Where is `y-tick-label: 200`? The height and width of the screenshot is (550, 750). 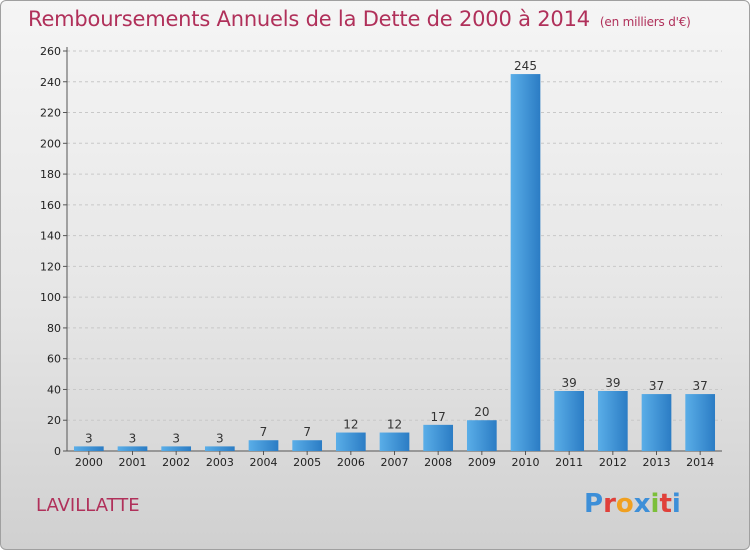
y-tick-label: 200 is located at coordinates (50, 143).